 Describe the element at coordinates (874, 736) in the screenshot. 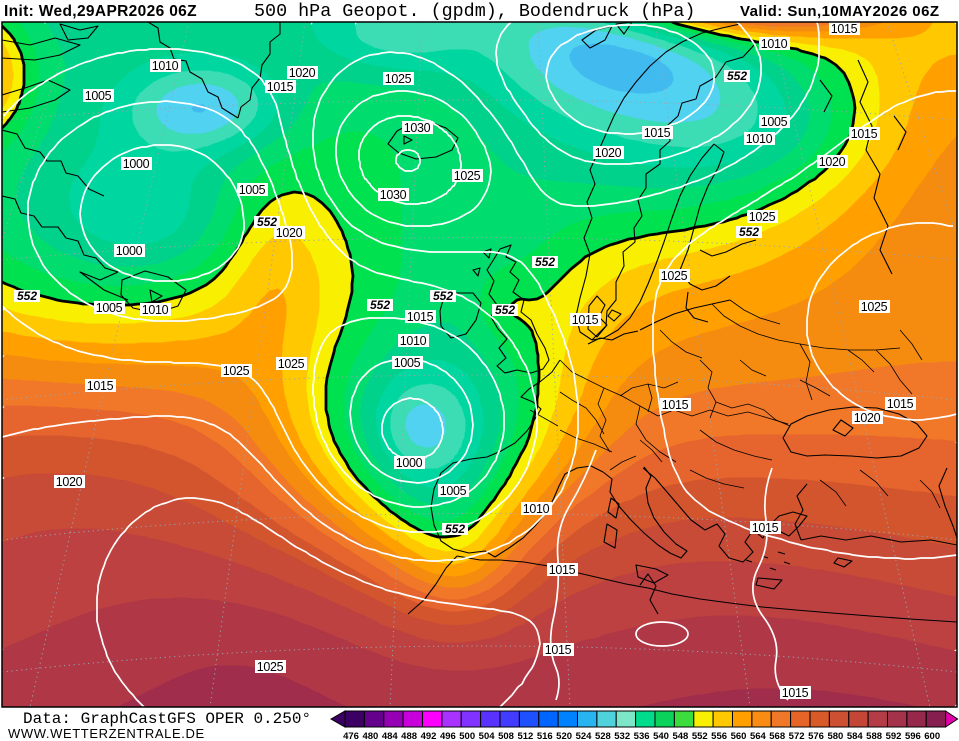

I see `svg-text: 588` at that location.